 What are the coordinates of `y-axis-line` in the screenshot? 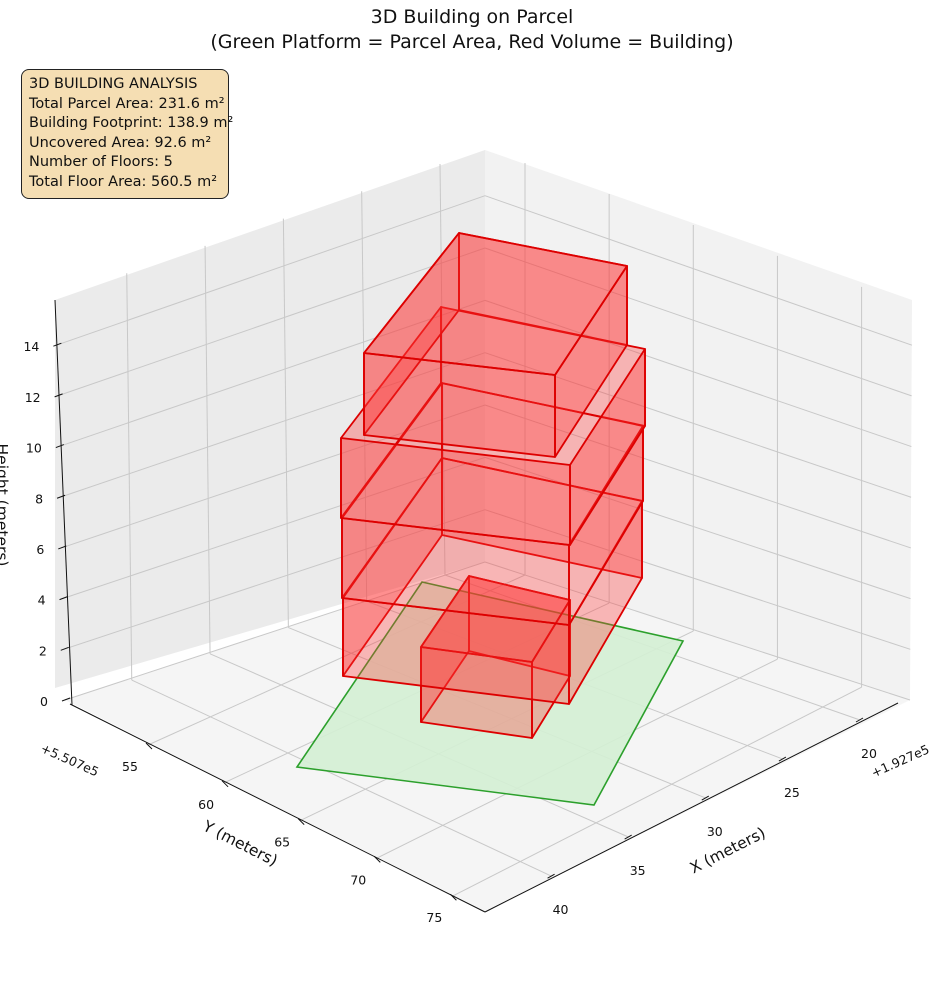 It's located at (277, 808).